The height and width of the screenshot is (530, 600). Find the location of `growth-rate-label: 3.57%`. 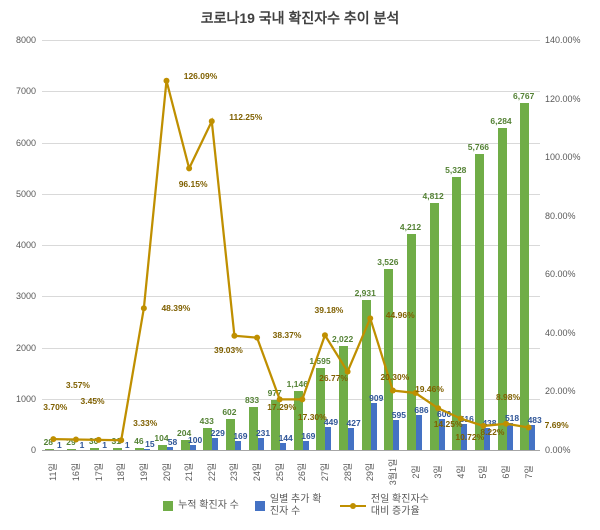

growth-rate-label: 3.57% is located at coordinates (77, 384).